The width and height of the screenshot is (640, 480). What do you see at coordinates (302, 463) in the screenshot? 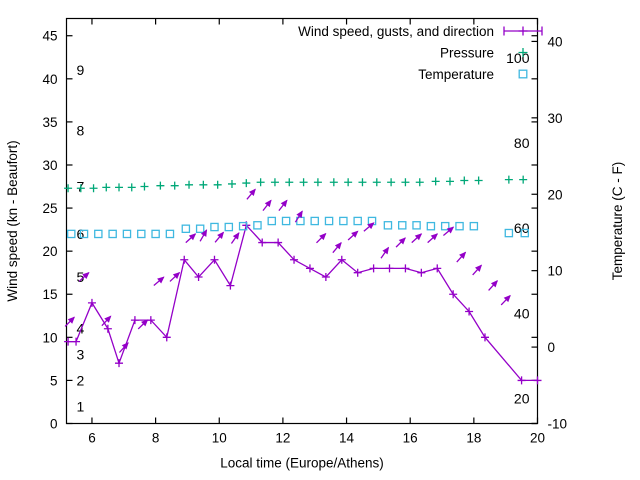
I see `x-axis-title: Local time (Europe/Athens)` at bounding box center [302, 463].